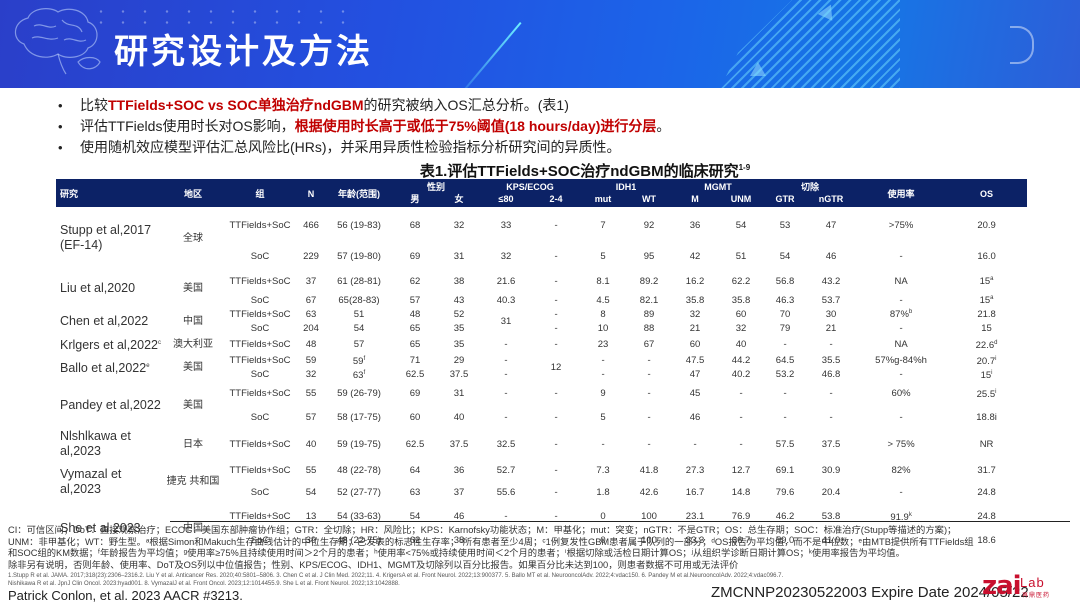  I want to click on gtr: -, so click(785, 417).